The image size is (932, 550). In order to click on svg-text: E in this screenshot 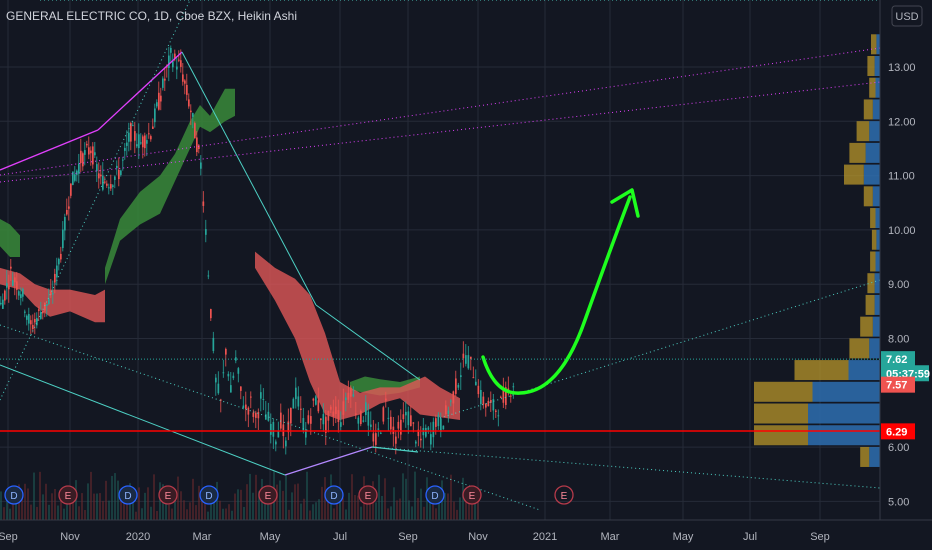, I will do `click(472, 496)`.